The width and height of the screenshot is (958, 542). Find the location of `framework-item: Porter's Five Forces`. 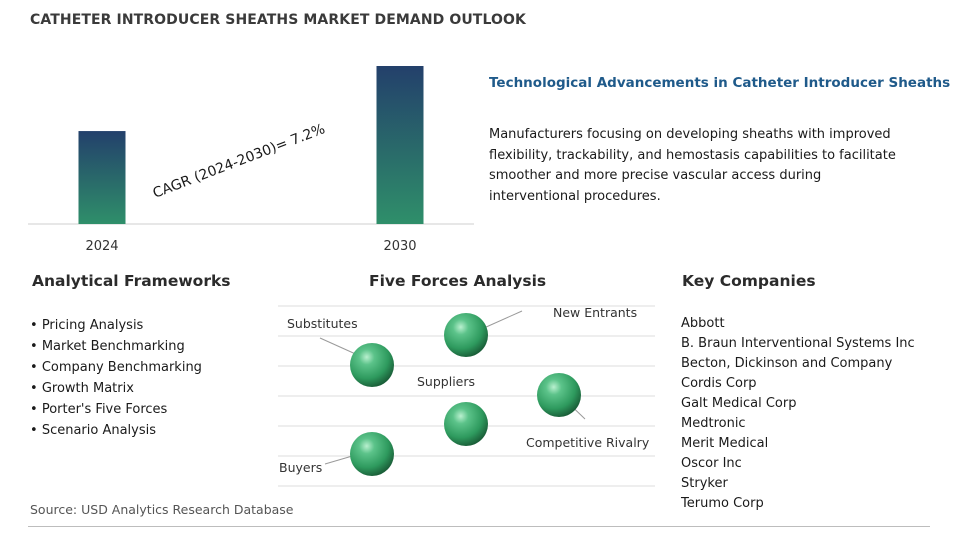

framework-item: Porter's Five Forces is located at coordinates (116, 409).